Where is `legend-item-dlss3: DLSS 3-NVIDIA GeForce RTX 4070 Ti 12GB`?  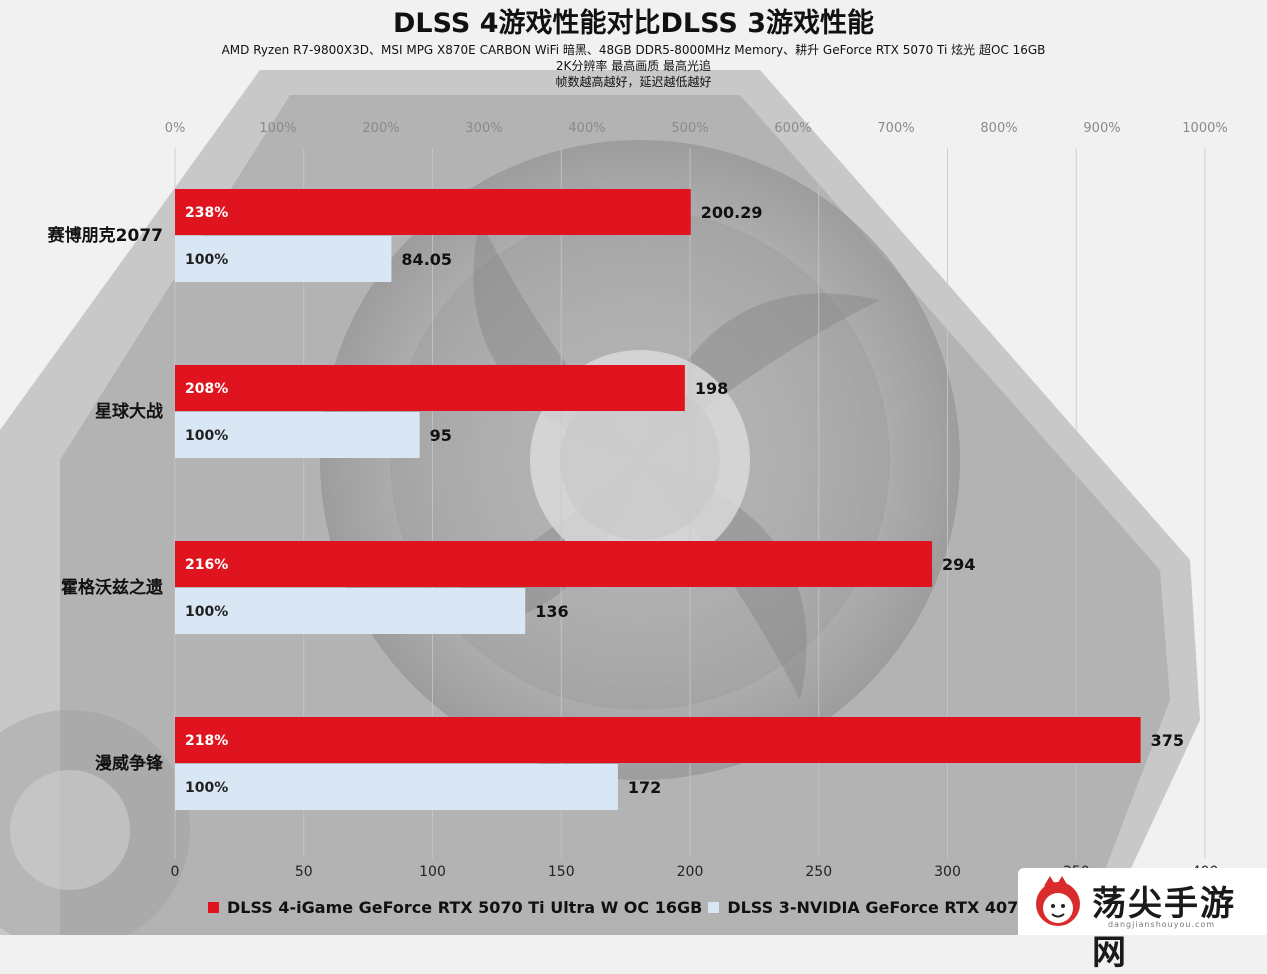
legend-item-dlss3: DLSS 3-NVIDIA GeForce RTX 4070 Ti 12GB is located at coordinates (906, 907).